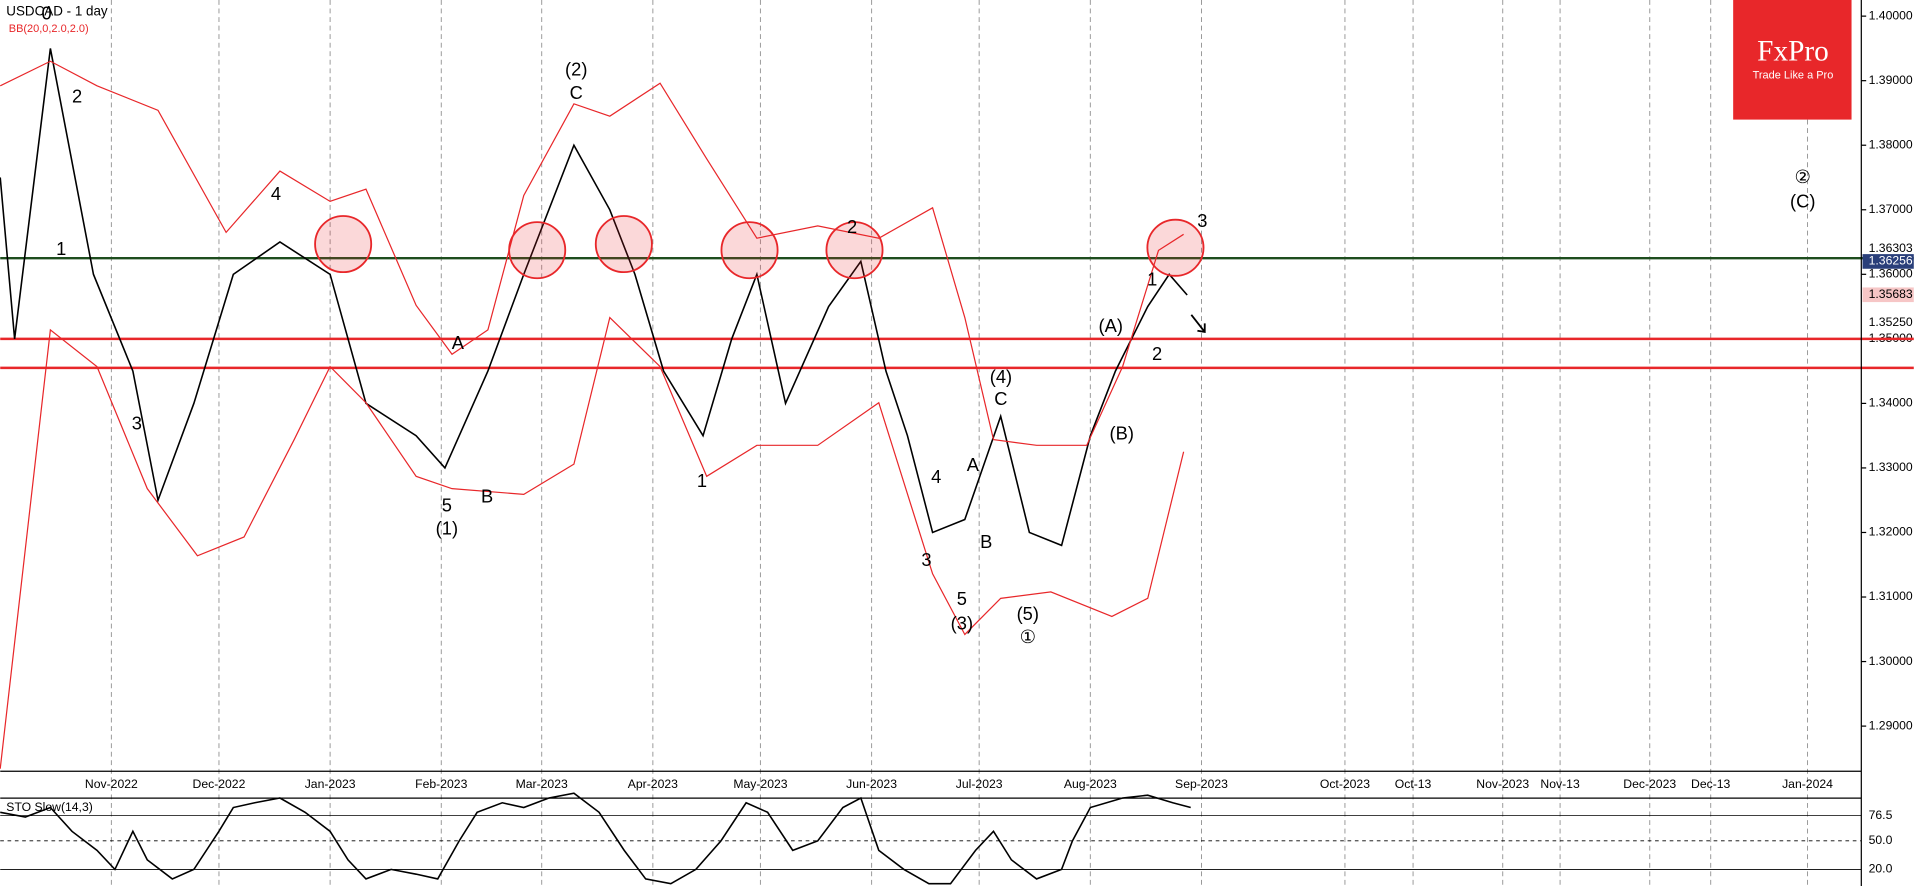 This screenshot has height=886, width=1914. I want to click on x-tick-label: Jun-2023, so click(871, 784).